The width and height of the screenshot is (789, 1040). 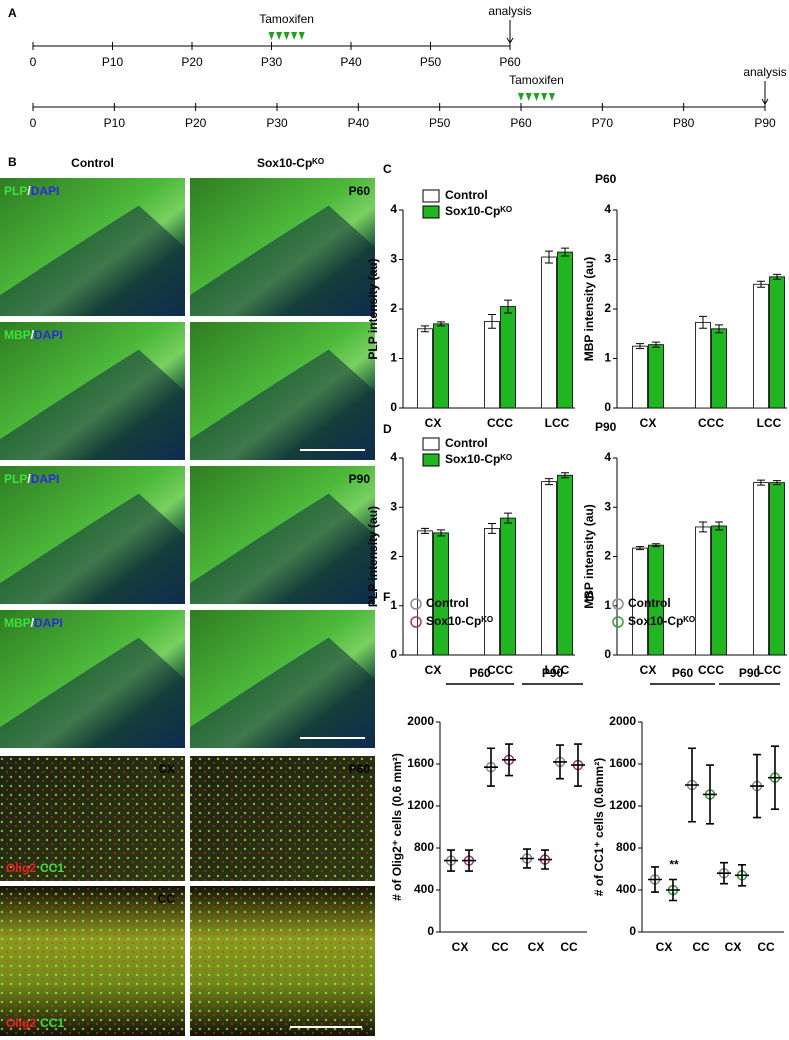 I want to click on y-tick-label: 400, so click(x=626, y=889).